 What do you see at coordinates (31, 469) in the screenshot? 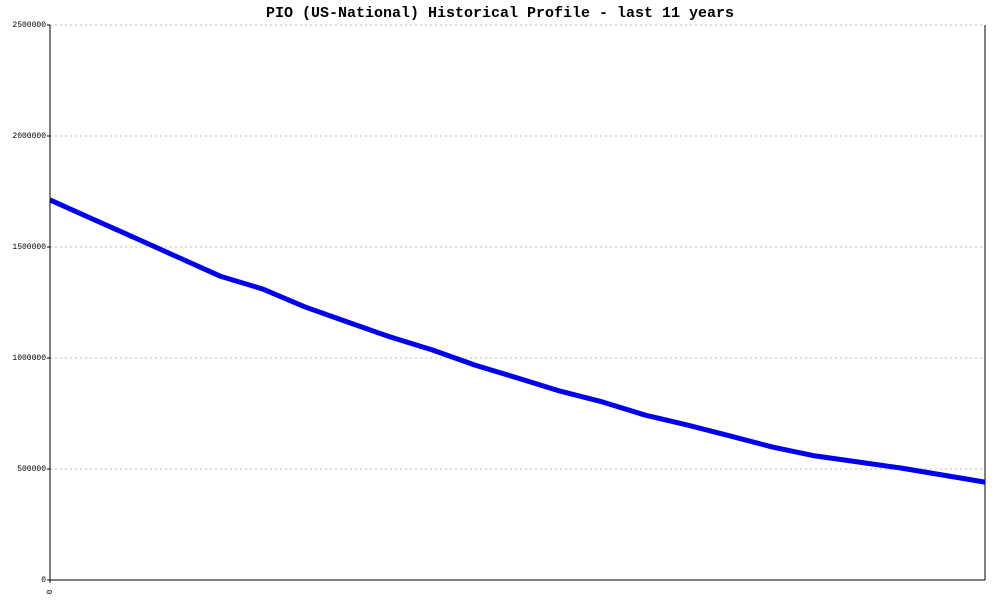
I see `y-tick-label: 500000` at bounding box center [31, 469].